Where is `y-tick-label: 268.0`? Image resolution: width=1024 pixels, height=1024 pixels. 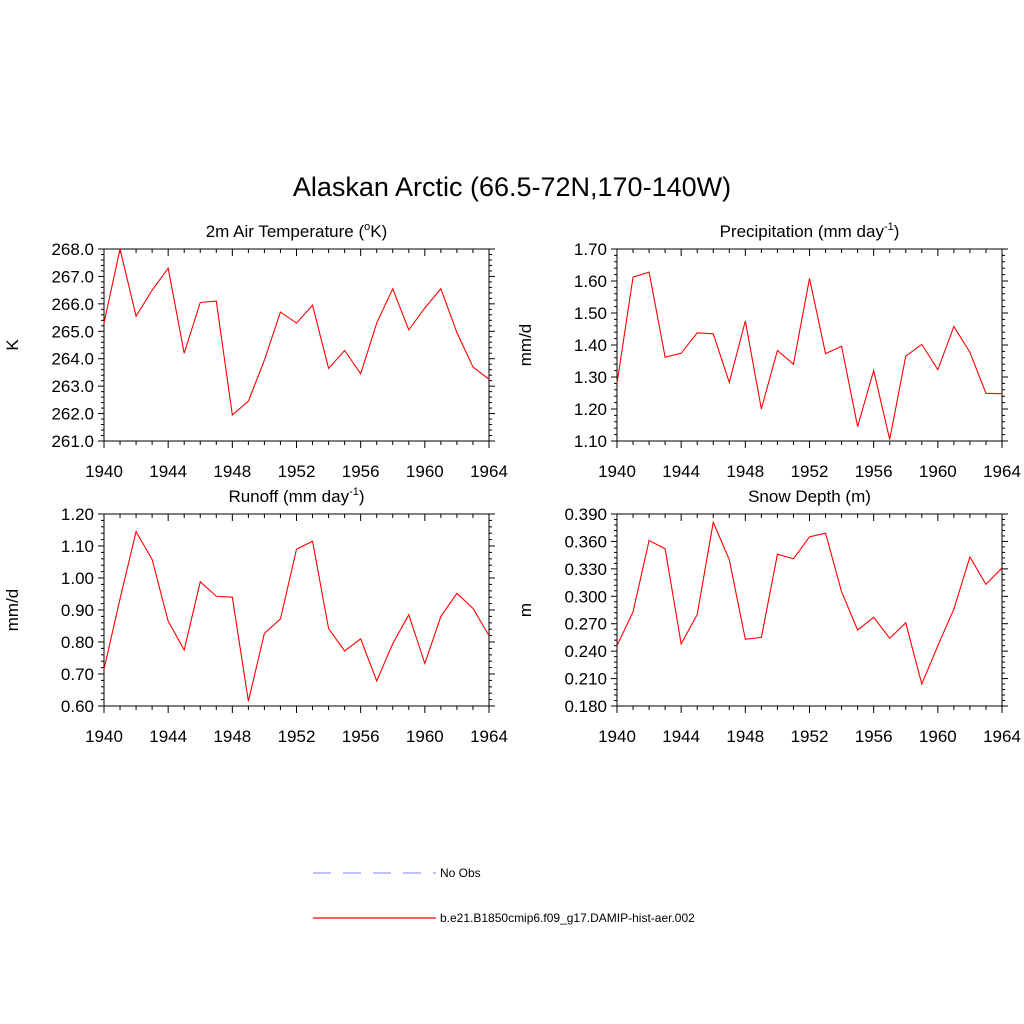 y-tick-label: 268.0 is located at coordinates (72, 249).